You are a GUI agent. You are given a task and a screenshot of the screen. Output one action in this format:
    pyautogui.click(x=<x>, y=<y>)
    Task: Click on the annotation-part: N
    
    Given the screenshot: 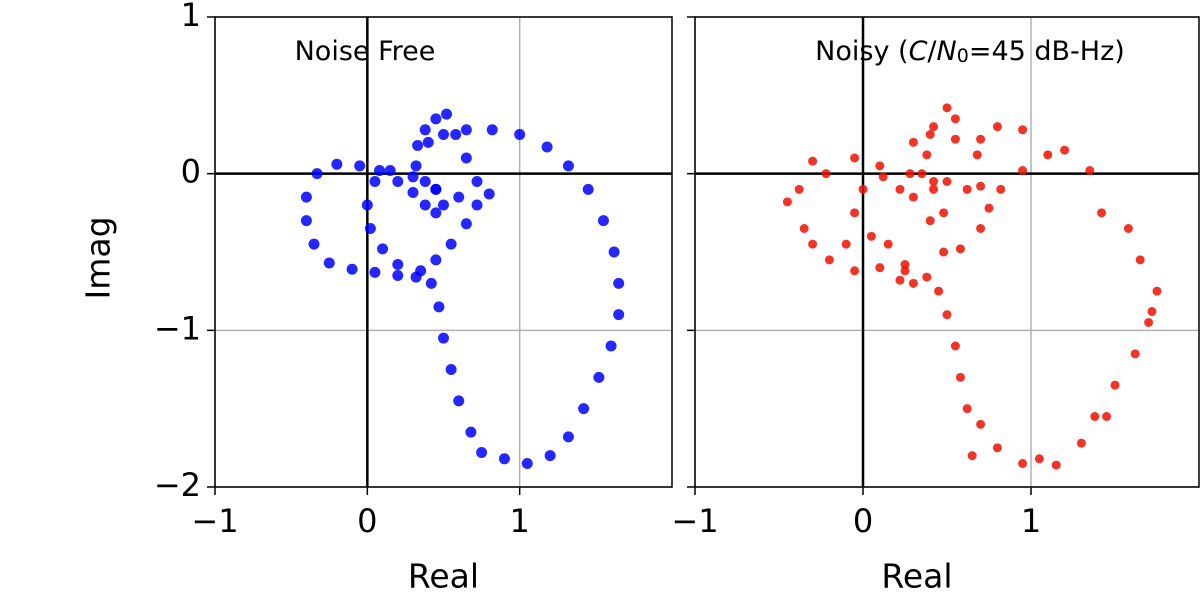 What is the action you would take?
    pyautogui.click(x=947, y=51)
    